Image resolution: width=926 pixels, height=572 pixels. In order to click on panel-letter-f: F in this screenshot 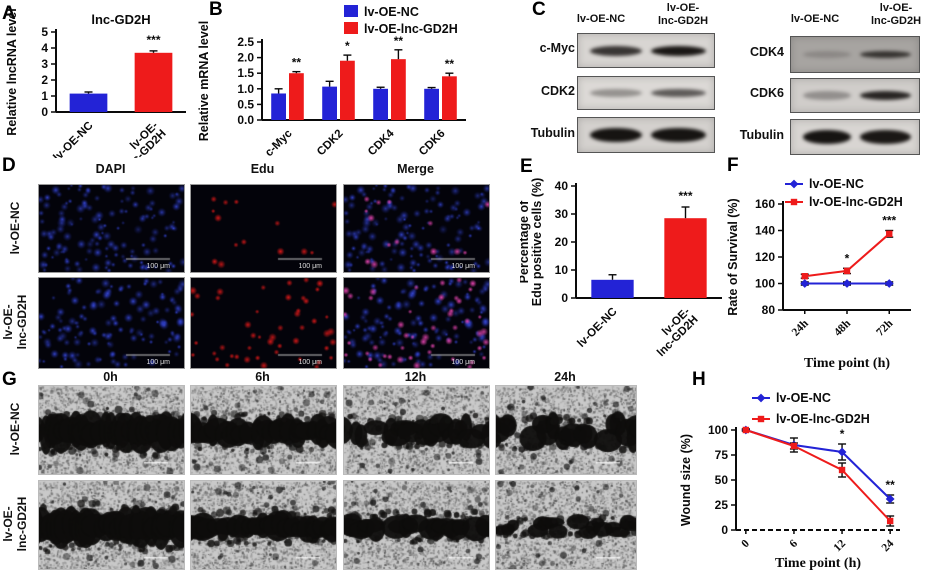, I will do `click(733, 165)`.